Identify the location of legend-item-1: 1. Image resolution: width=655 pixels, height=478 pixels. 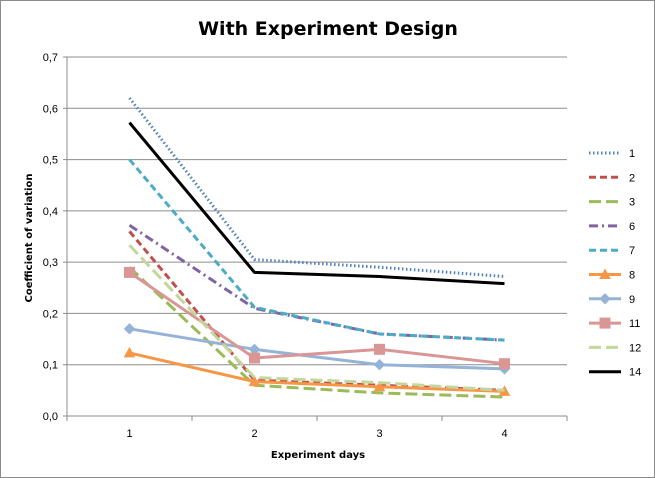
(612, 154).